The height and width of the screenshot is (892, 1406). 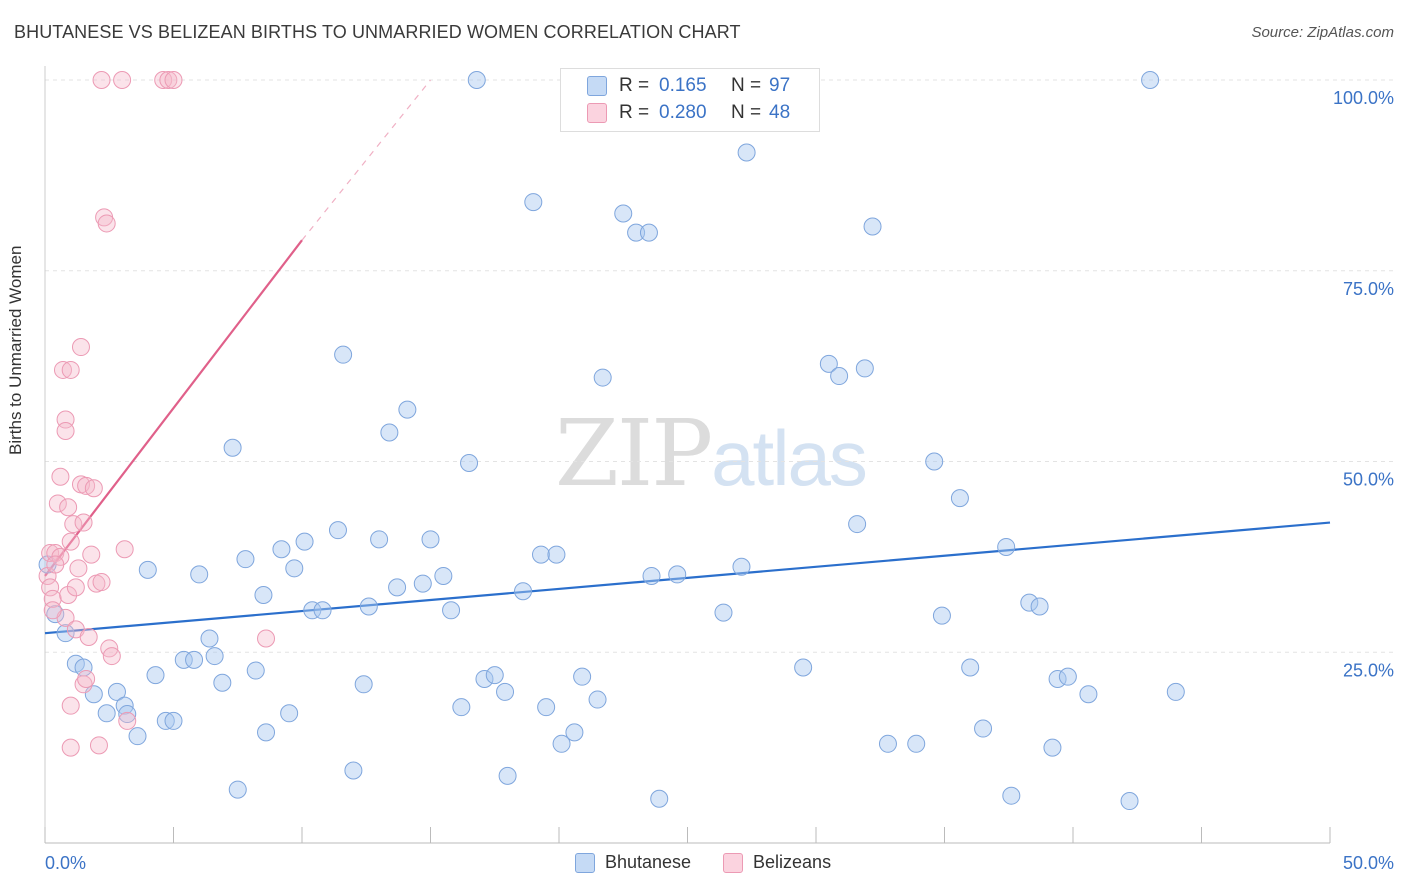 I want to click on belizeans-trend-line, so click(x=173, y=408).